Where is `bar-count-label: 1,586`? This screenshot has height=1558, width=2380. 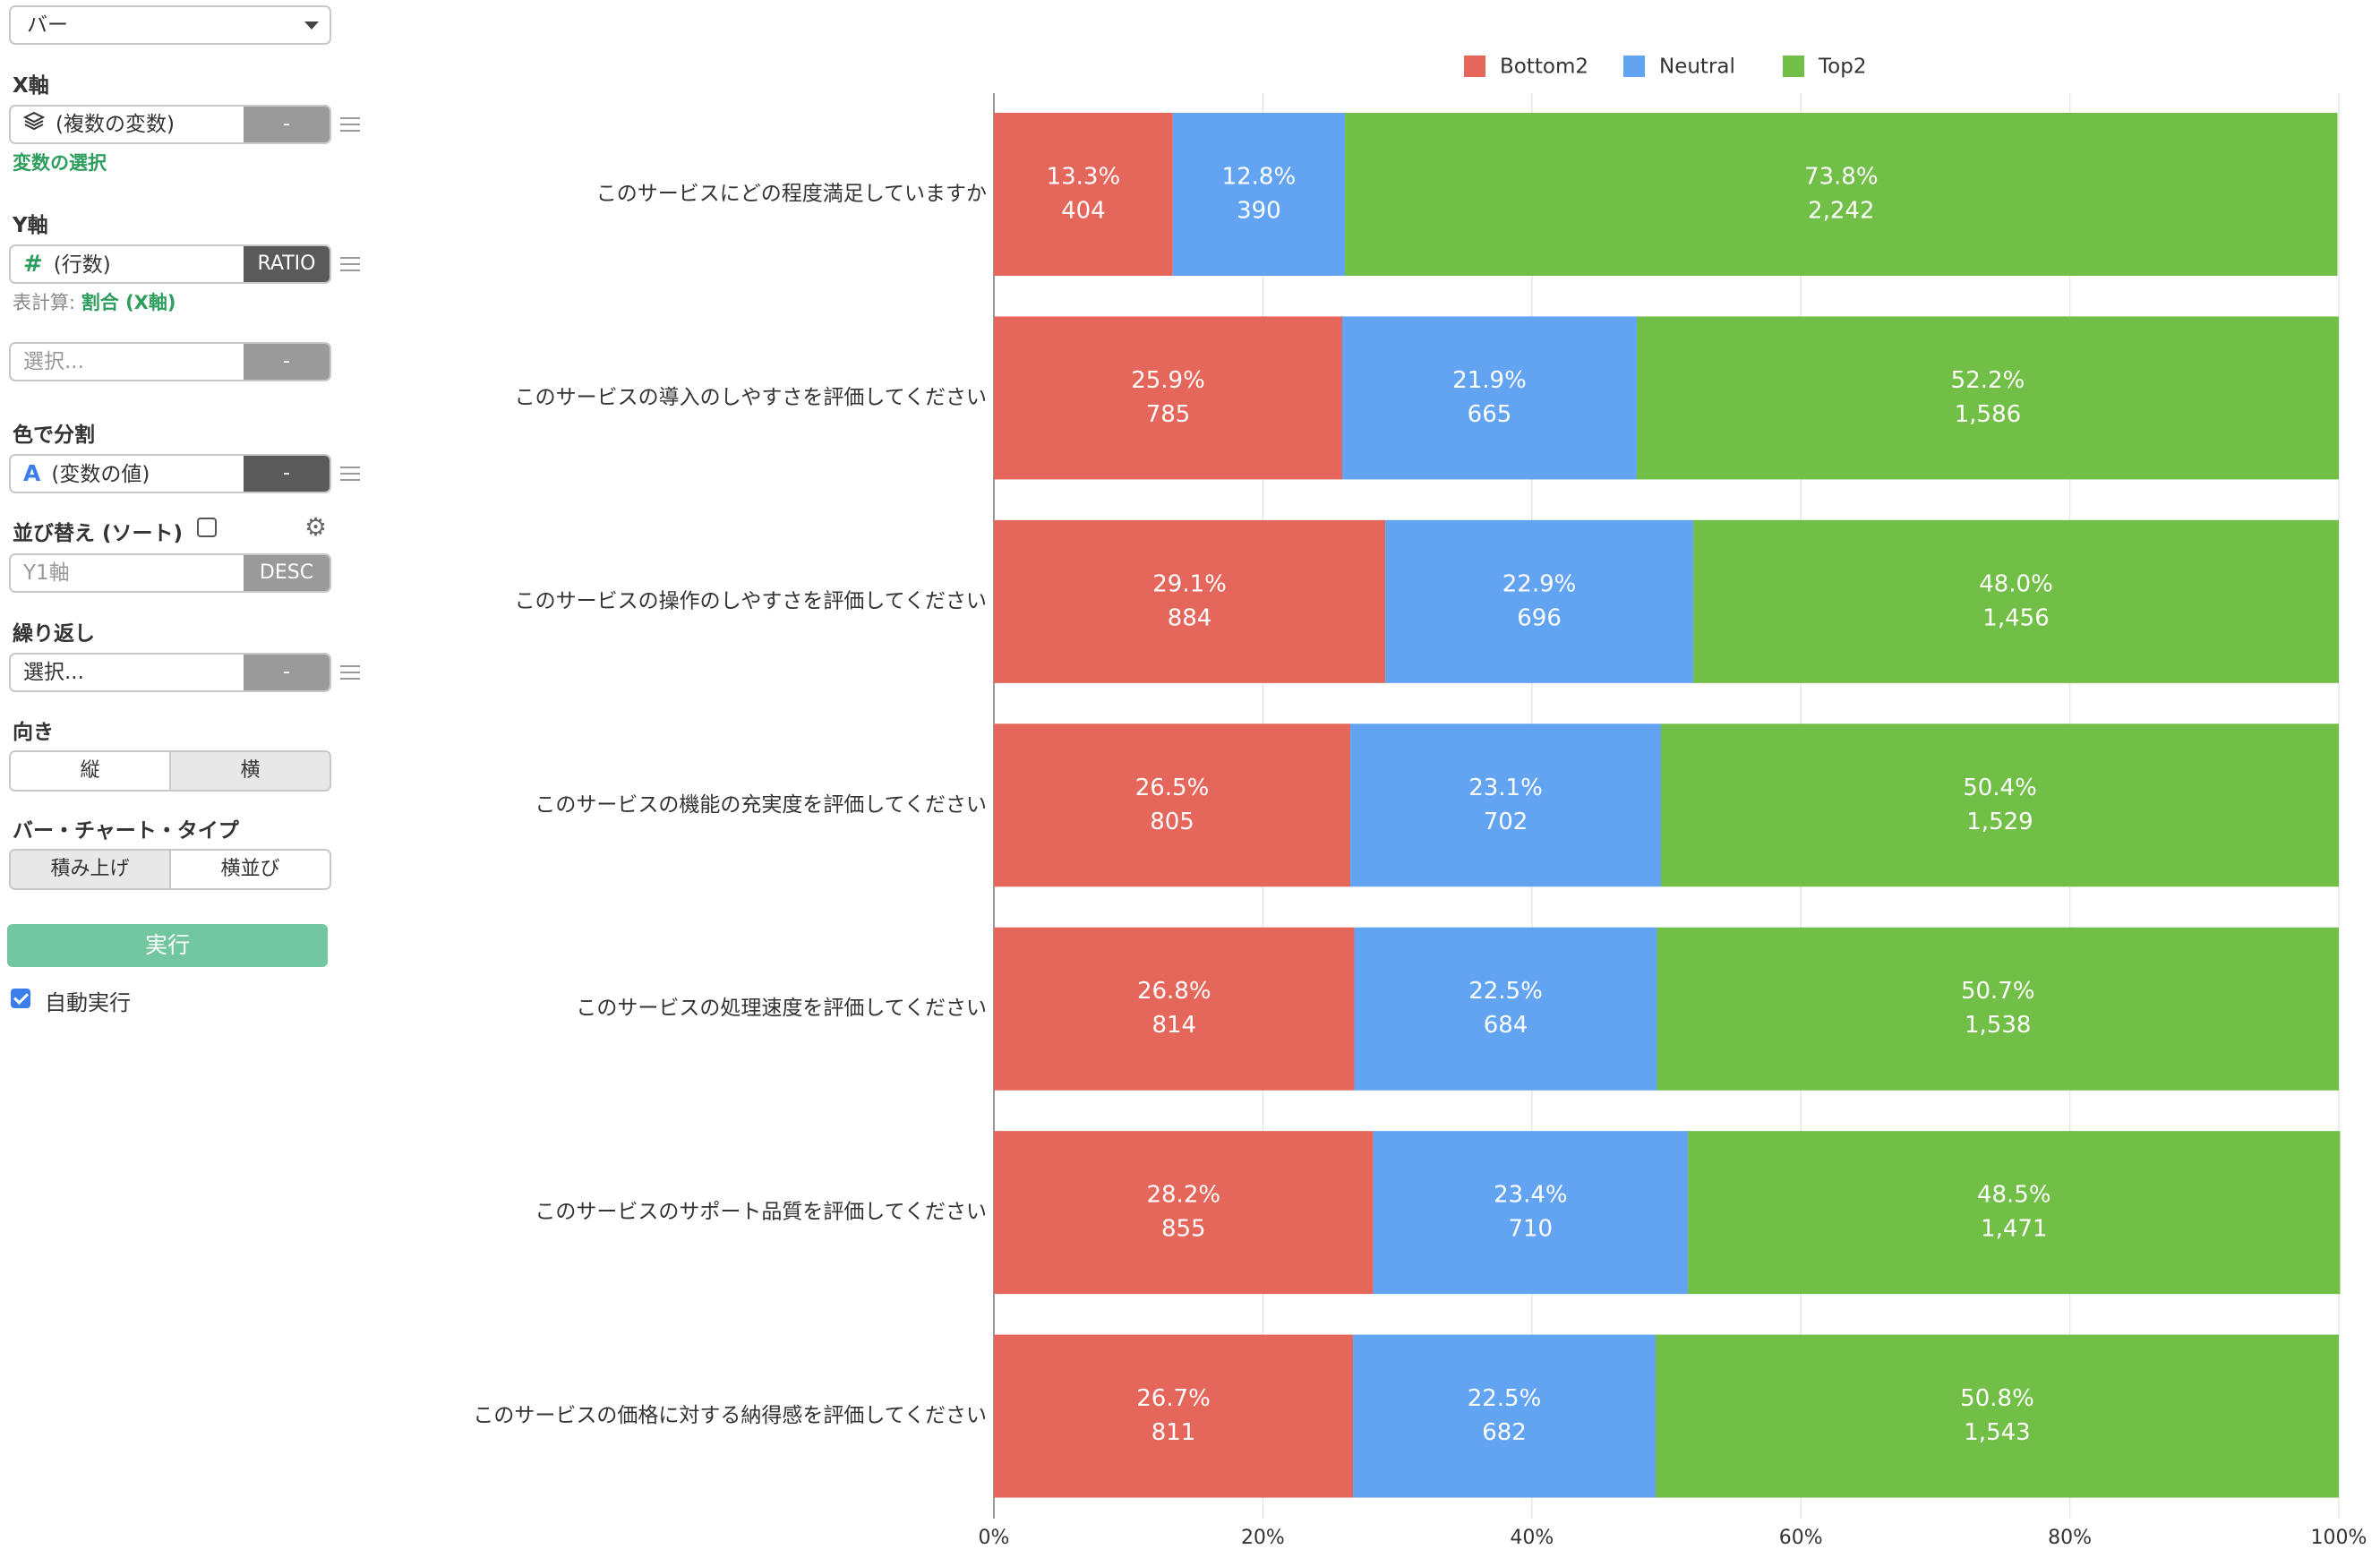 bar-count-label: 1,586 is located at coordinates (1988, 415).